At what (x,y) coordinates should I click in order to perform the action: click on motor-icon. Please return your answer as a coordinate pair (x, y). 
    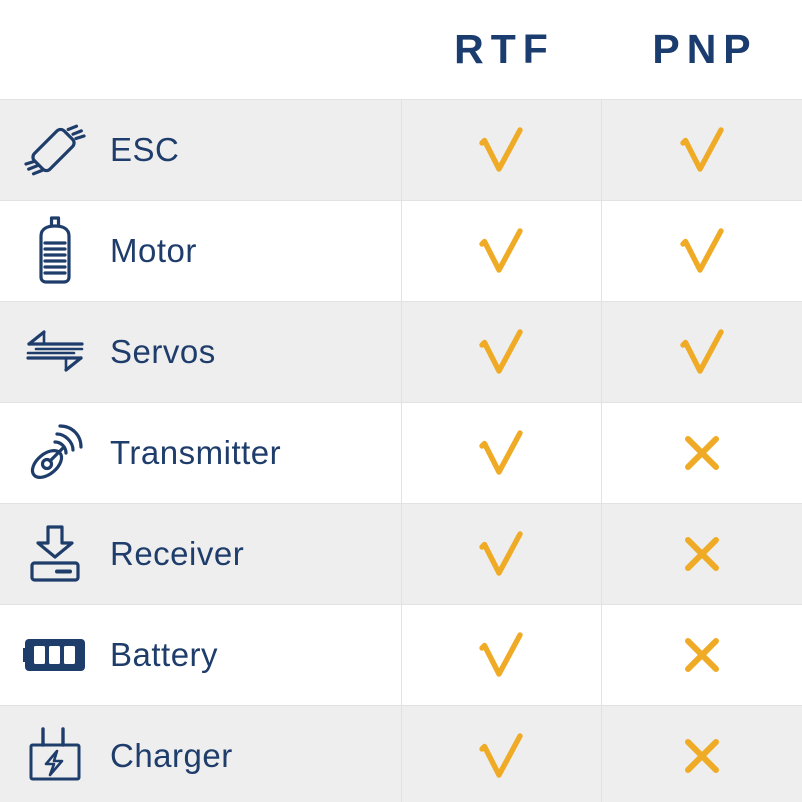
    Looking at the image, I should click on (55, 251).